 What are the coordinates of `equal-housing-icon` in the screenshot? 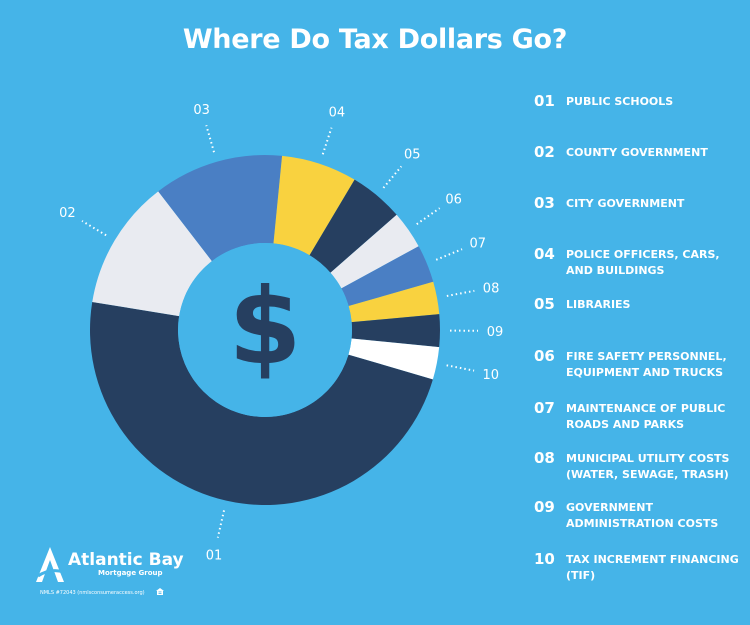 It's located at (160, 591).